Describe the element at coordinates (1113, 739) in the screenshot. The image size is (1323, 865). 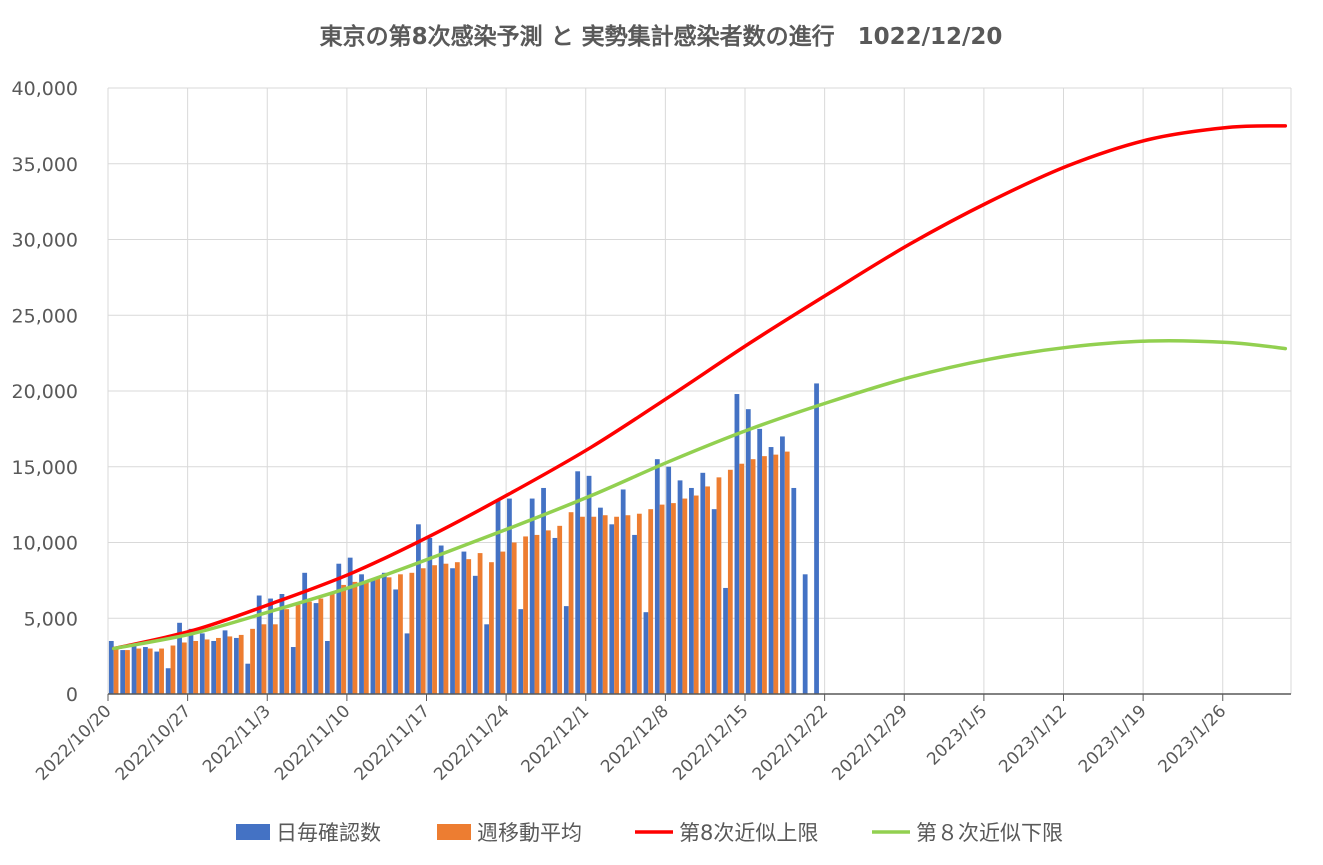
I see `x-tick-label: 2023/1/19` at that location.